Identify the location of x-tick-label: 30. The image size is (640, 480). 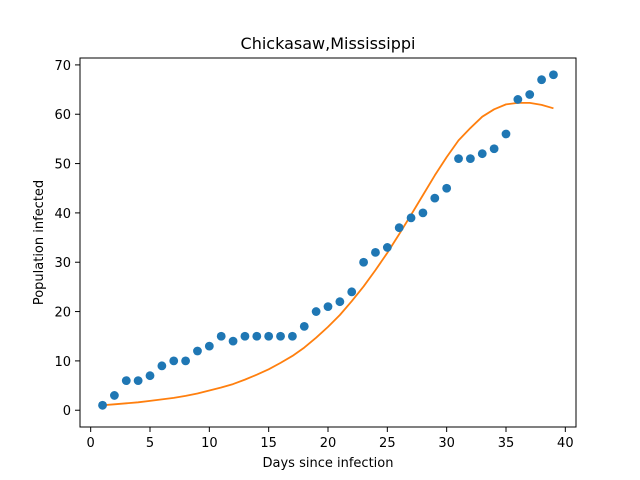
(446, 443).